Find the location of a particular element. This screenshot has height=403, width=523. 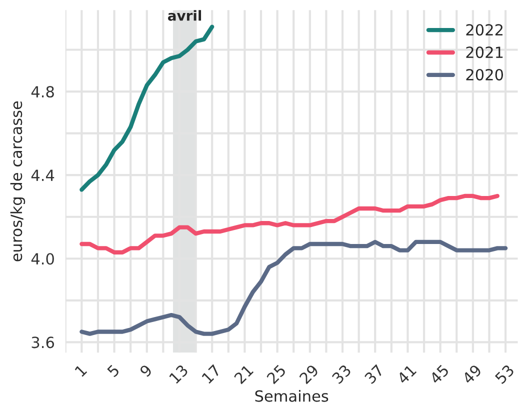

legend-label: 2020 is located at coordinates (485, 74).